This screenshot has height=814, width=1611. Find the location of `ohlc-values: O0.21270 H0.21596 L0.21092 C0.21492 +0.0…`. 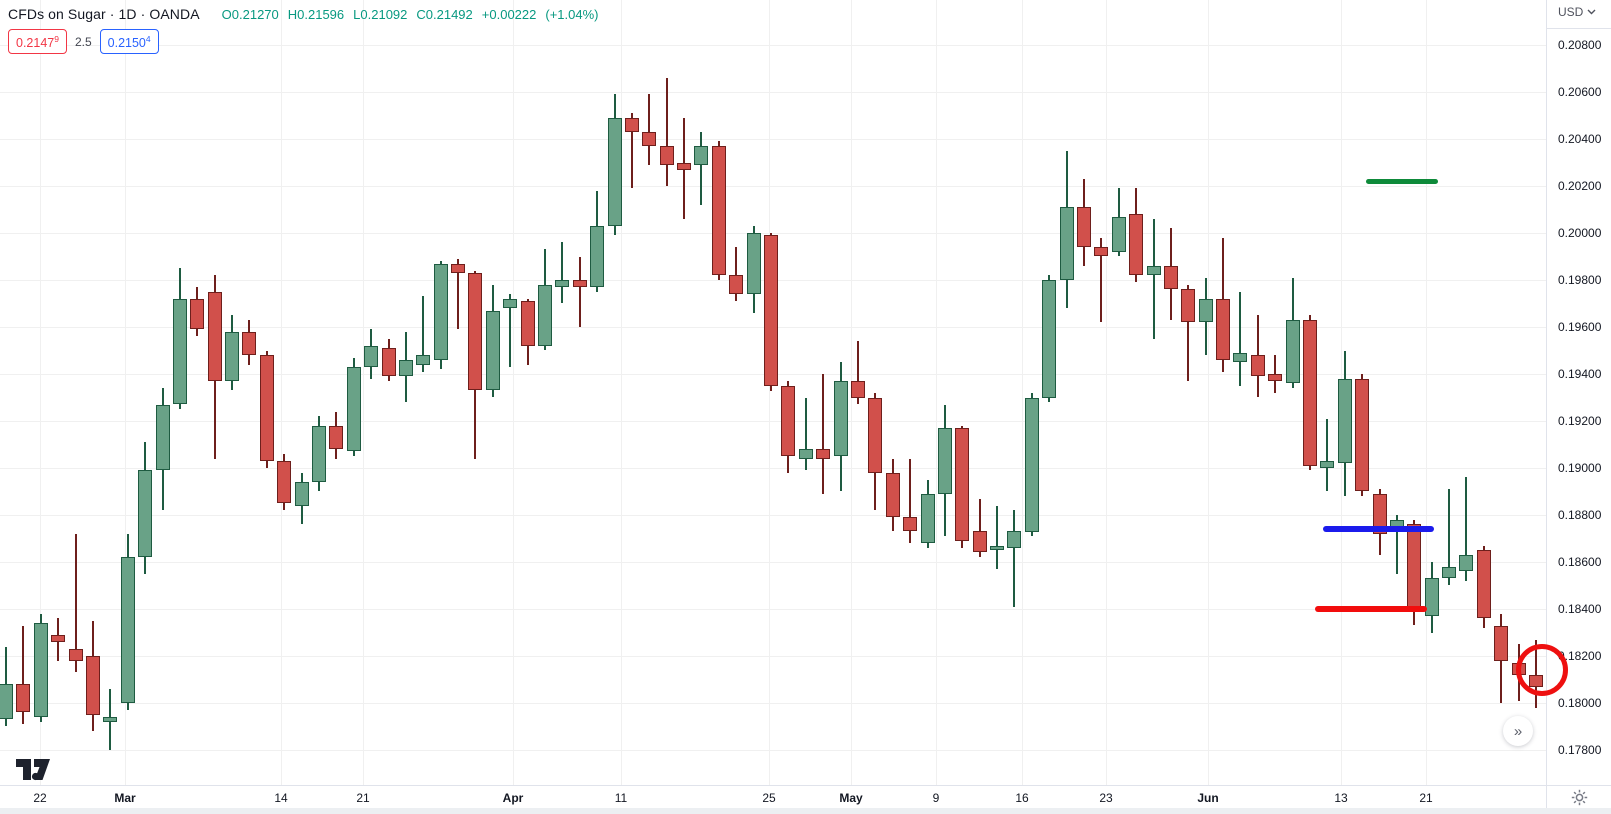

ohlc-values: O0.21270 H0.21596 L0.21092 C0.21492 +0.0… is located at coordinates (410, 14).